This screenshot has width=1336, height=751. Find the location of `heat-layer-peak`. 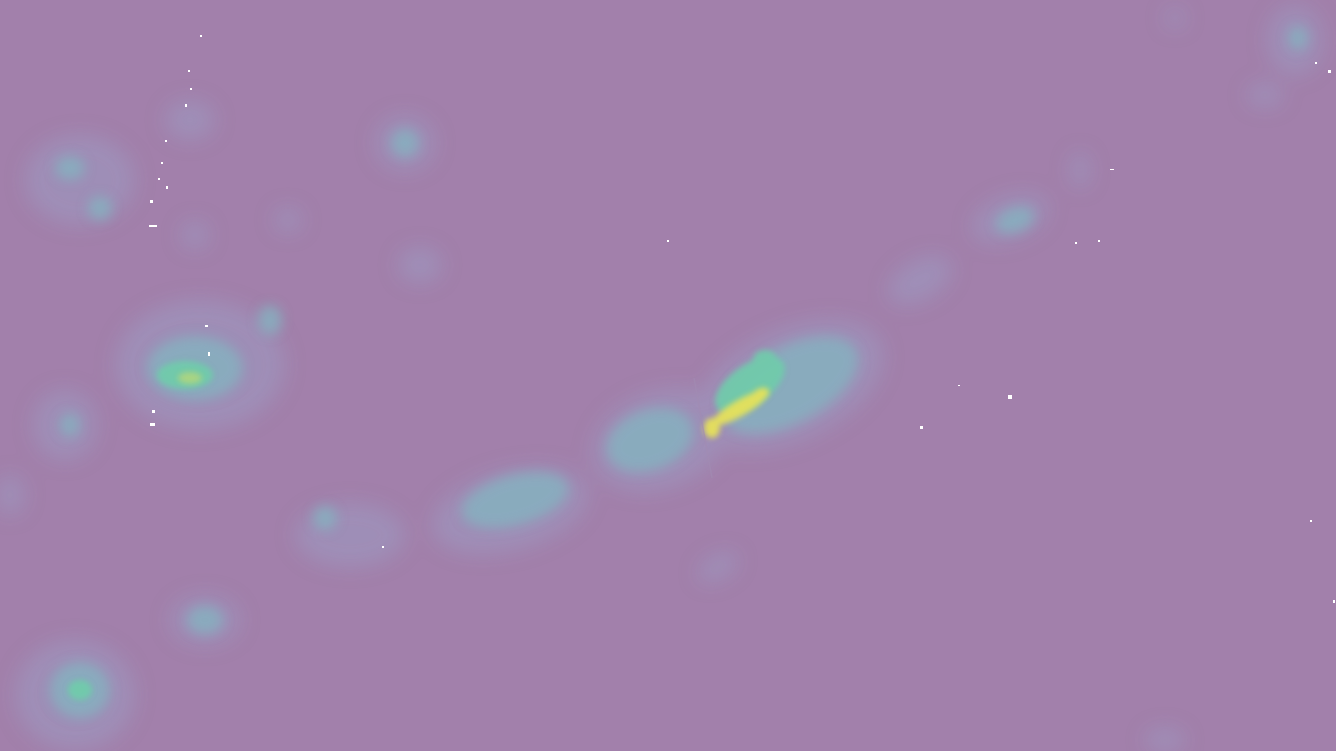

heat-layer-peak is located at coordinates (474, 405).